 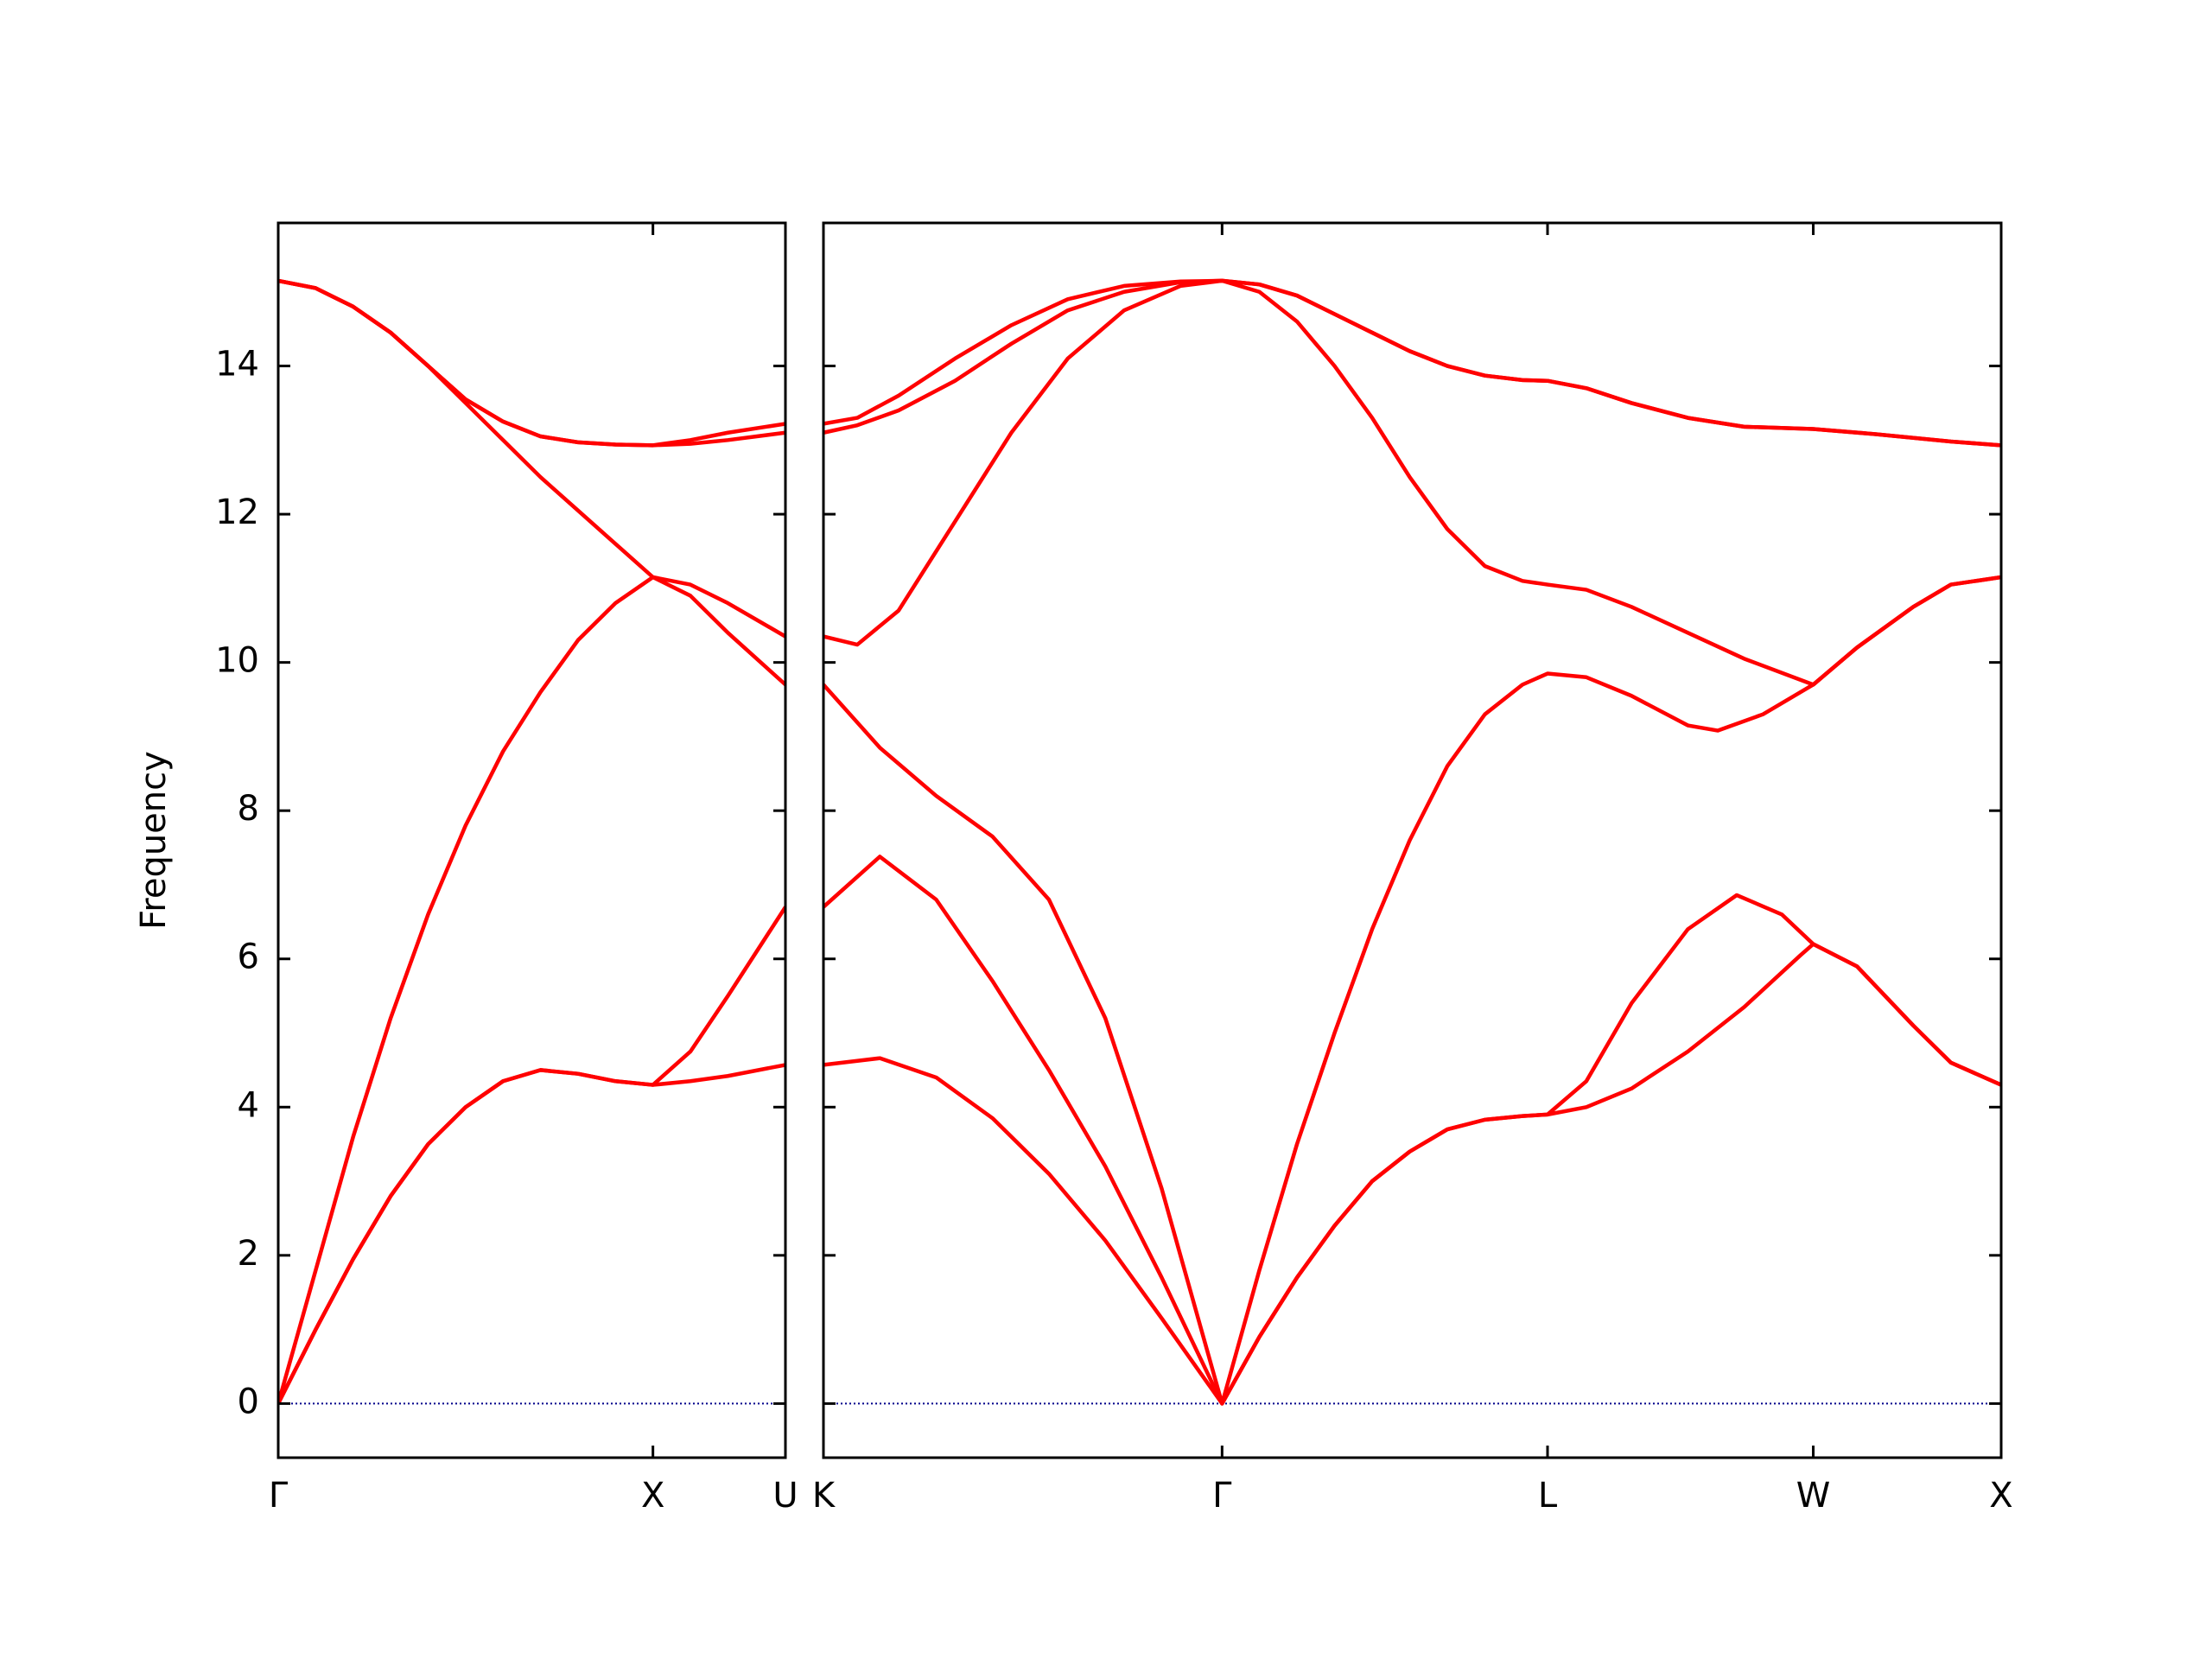 I want to click on y-tick-label: 6, so click(x=248, y=957).